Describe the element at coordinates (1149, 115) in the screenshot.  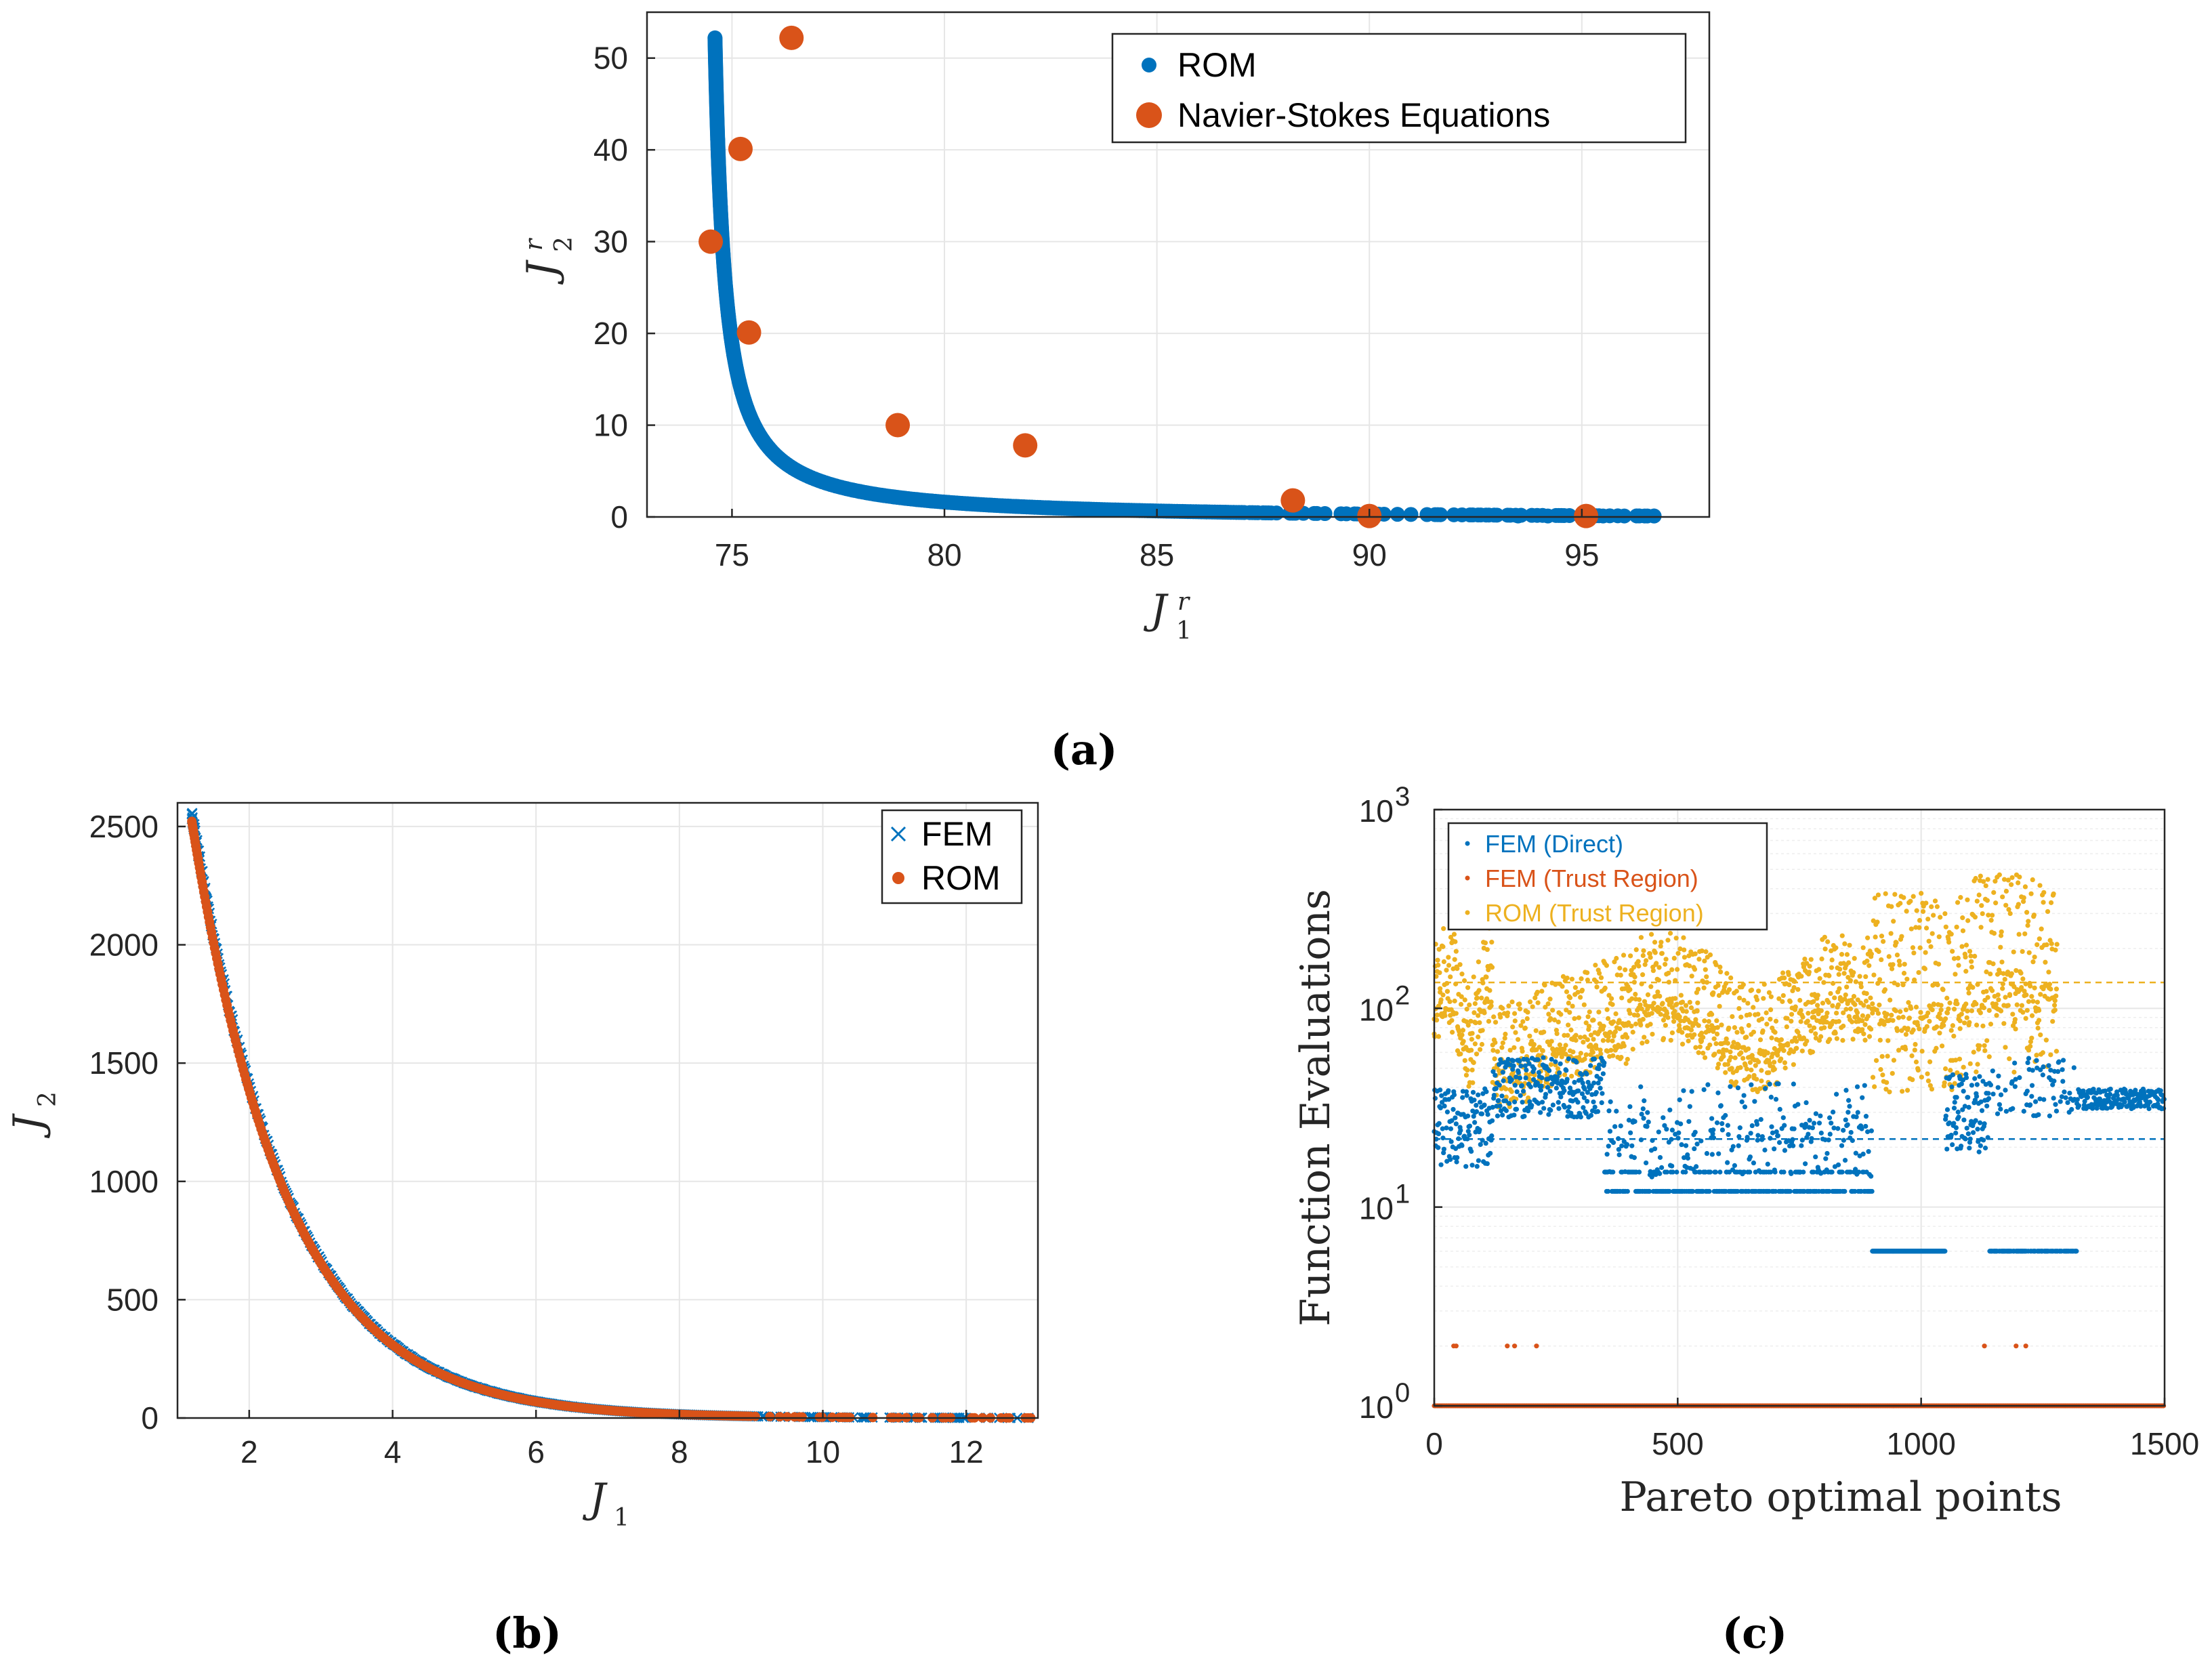
I see `legend-marker-nse-a` at that location.